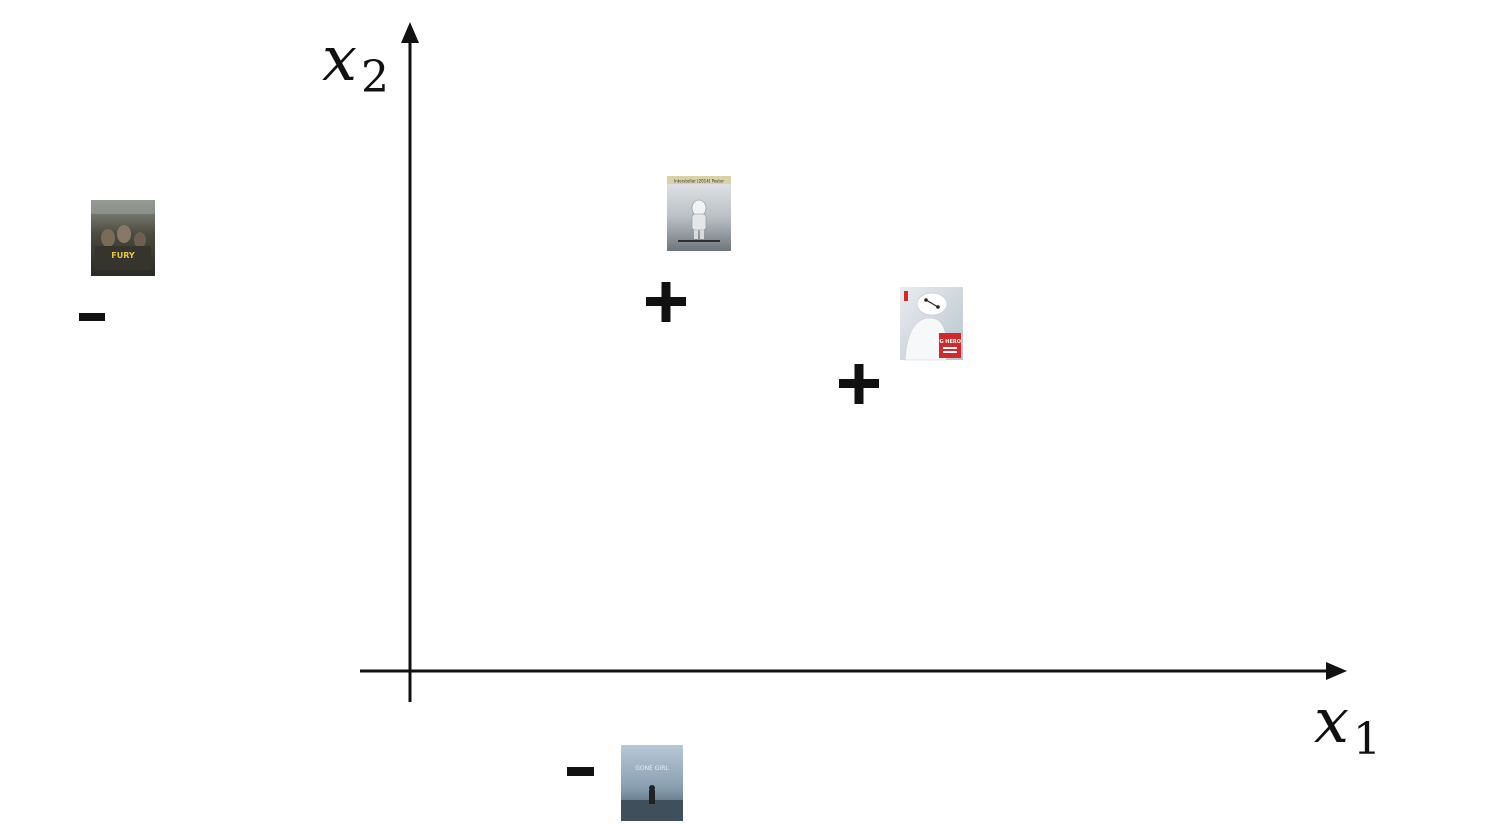 The width and height of the screenshot is (1486, 832). I want to click on gone-girl-negative-sign, so click(580, 771).